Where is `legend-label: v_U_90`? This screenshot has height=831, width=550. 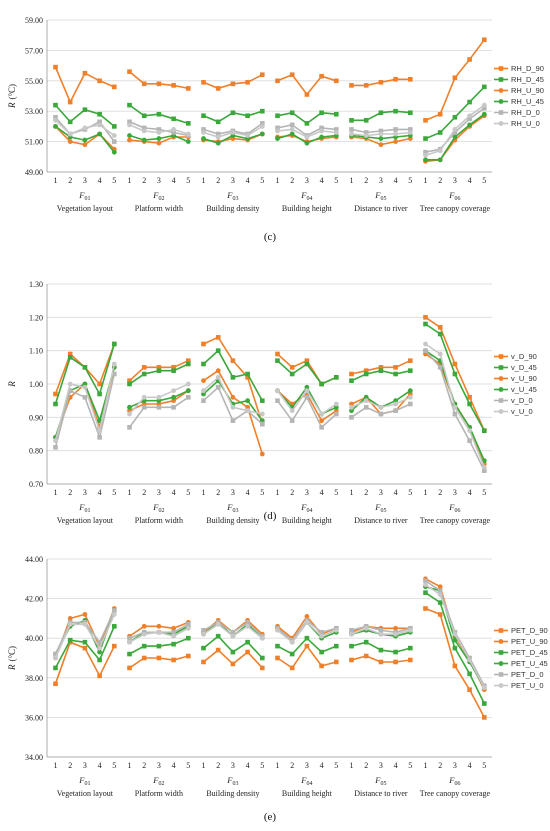
legend-label: v_U_90 is located at coordinates (524, 378).